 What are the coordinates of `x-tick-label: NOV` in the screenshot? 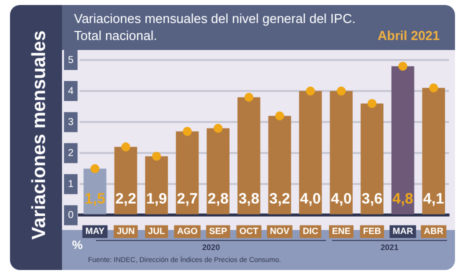 It's located at (280, 231).